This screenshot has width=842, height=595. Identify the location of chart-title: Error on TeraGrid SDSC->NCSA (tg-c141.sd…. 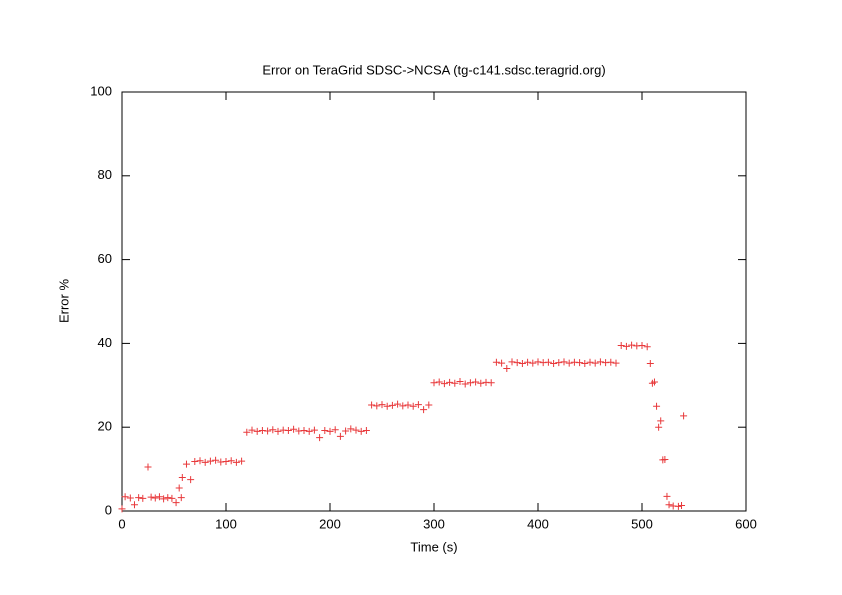
(433, 69).